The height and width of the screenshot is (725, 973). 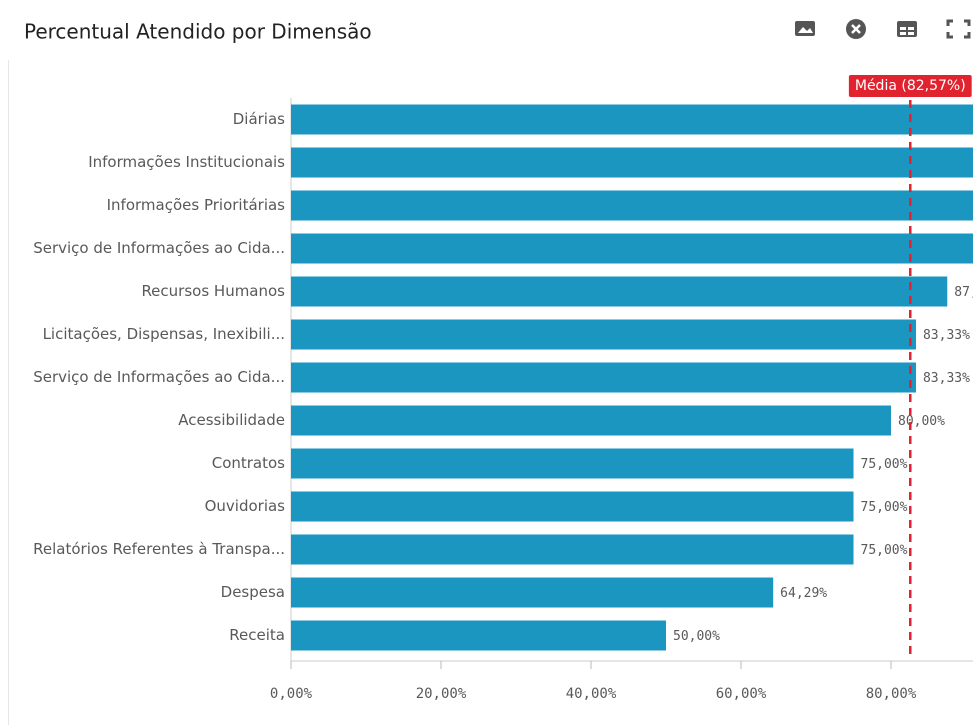 What do you see at coordinates (198, 32) in the screenshot?
I see `chart-title: Percentual Atendido por Dimensão` at bounding box center [198, 32].